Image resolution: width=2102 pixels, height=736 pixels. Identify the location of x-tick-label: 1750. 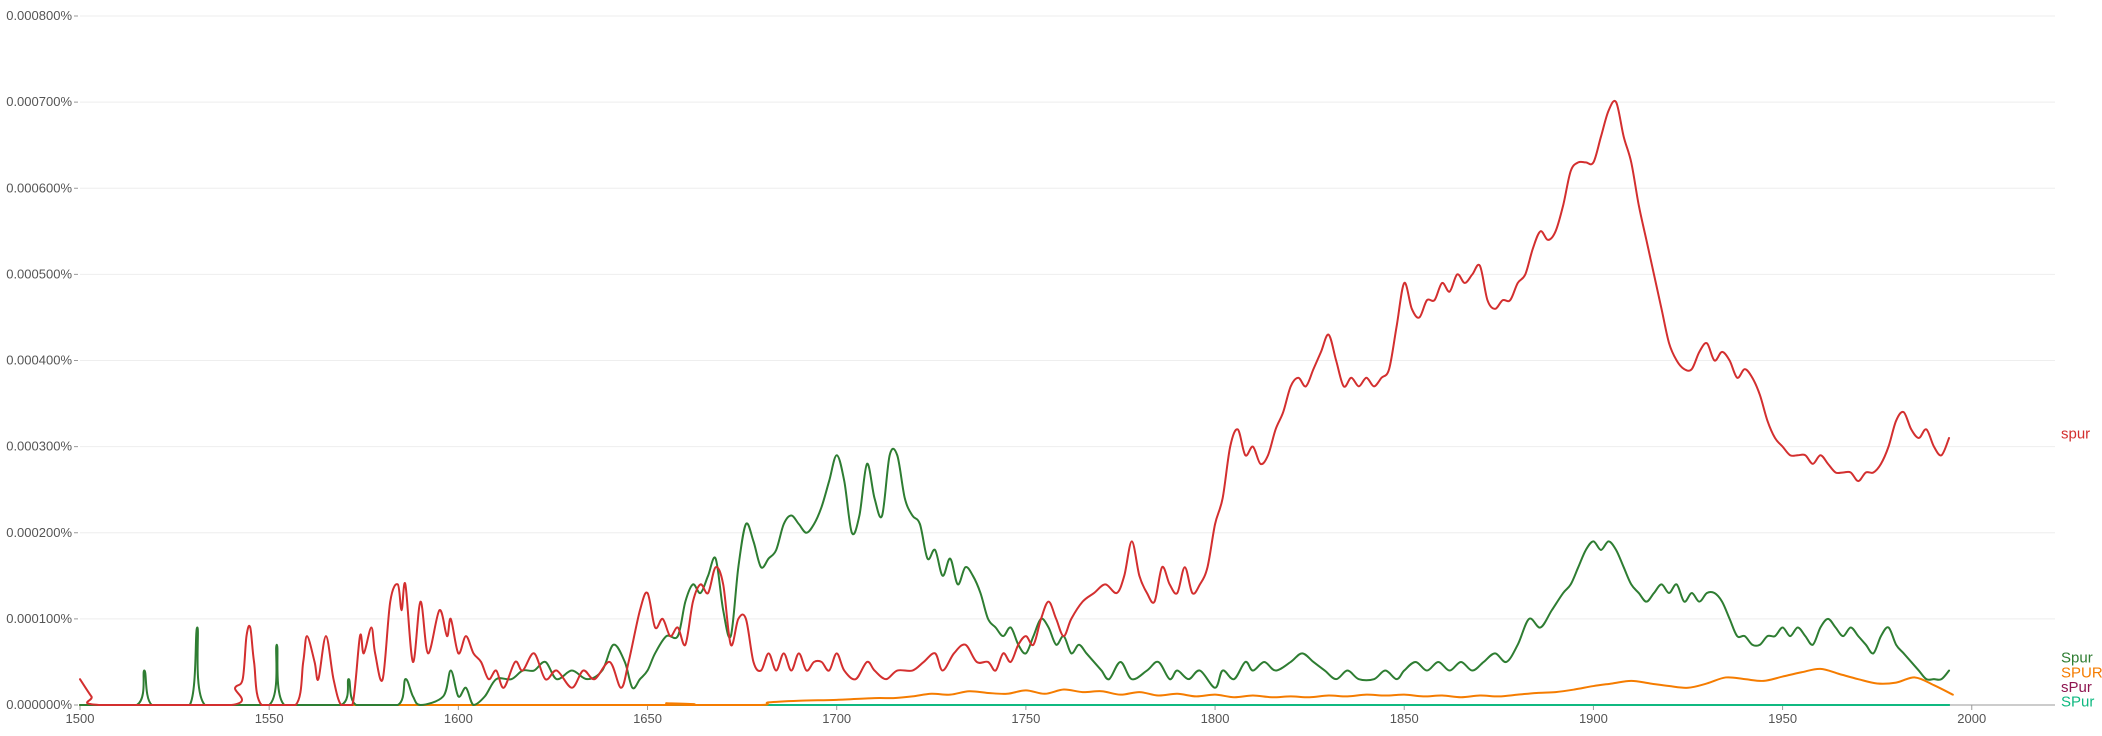
(1025, 718).